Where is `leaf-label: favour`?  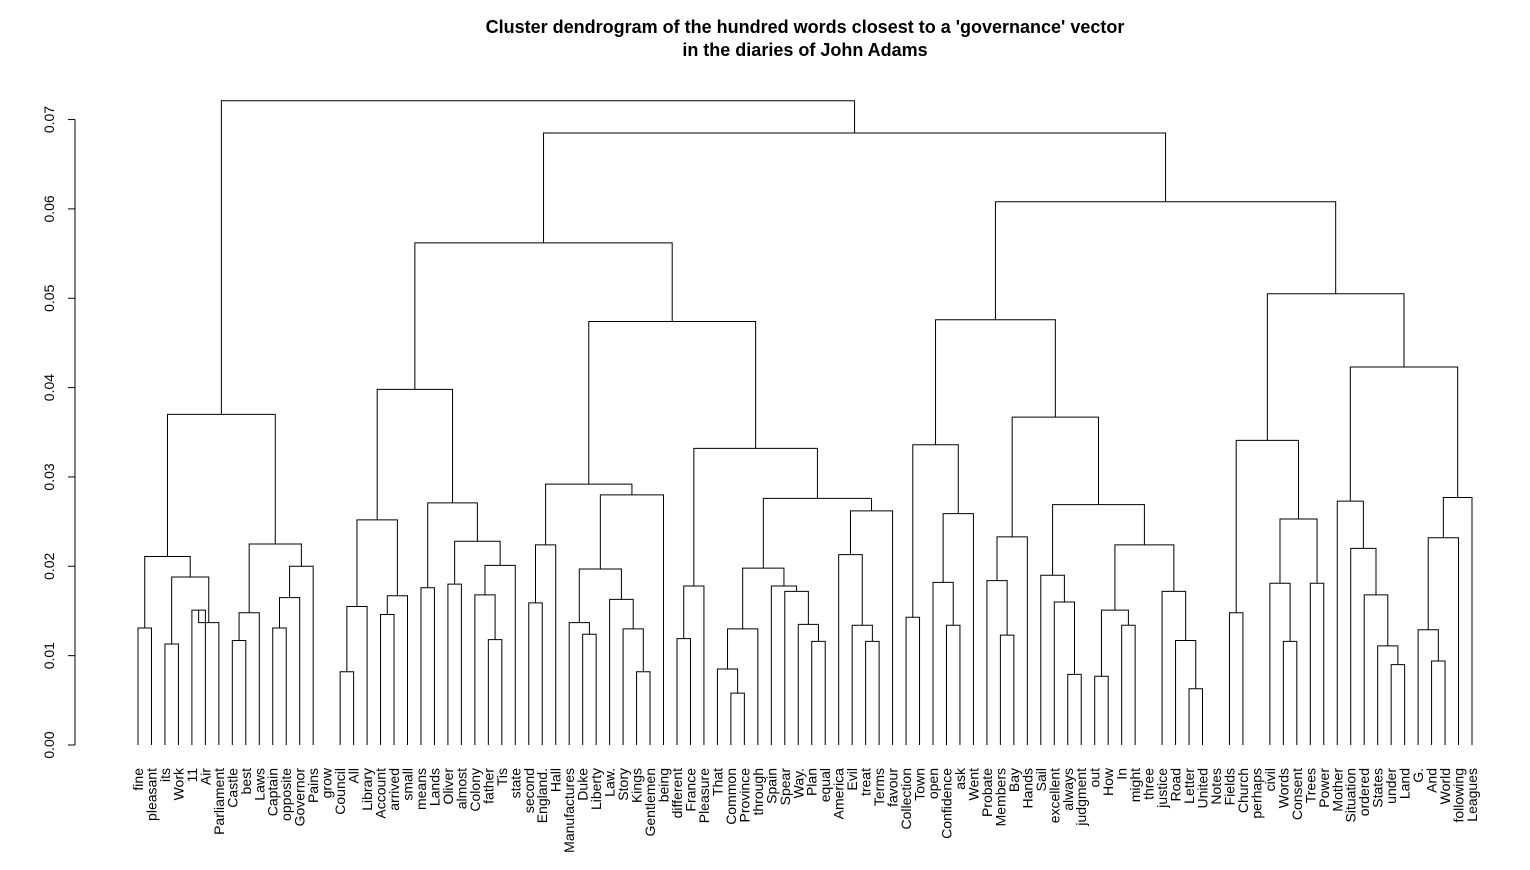
leaf-label: favour is located at coordinates (893, 787).